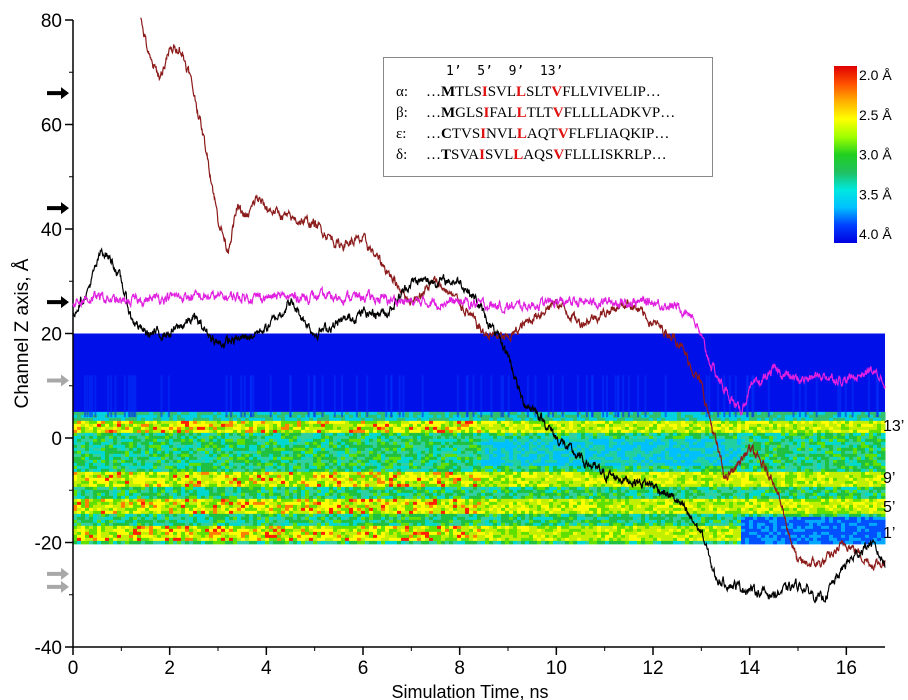 Image resolution: width=908 pixels, height=700 pixels. What do you see at coordinates (556, 668) in the screenshot?
I see `x-tick-label: 10` at bounding box center [556, 668].